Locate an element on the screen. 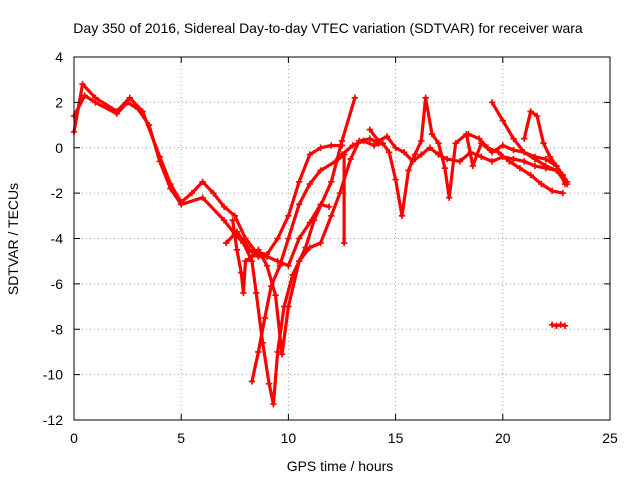 Image resolution: width=640 pixels, height=480 pixels. x-tick-label: 15 is located at coordinates (396, 438).